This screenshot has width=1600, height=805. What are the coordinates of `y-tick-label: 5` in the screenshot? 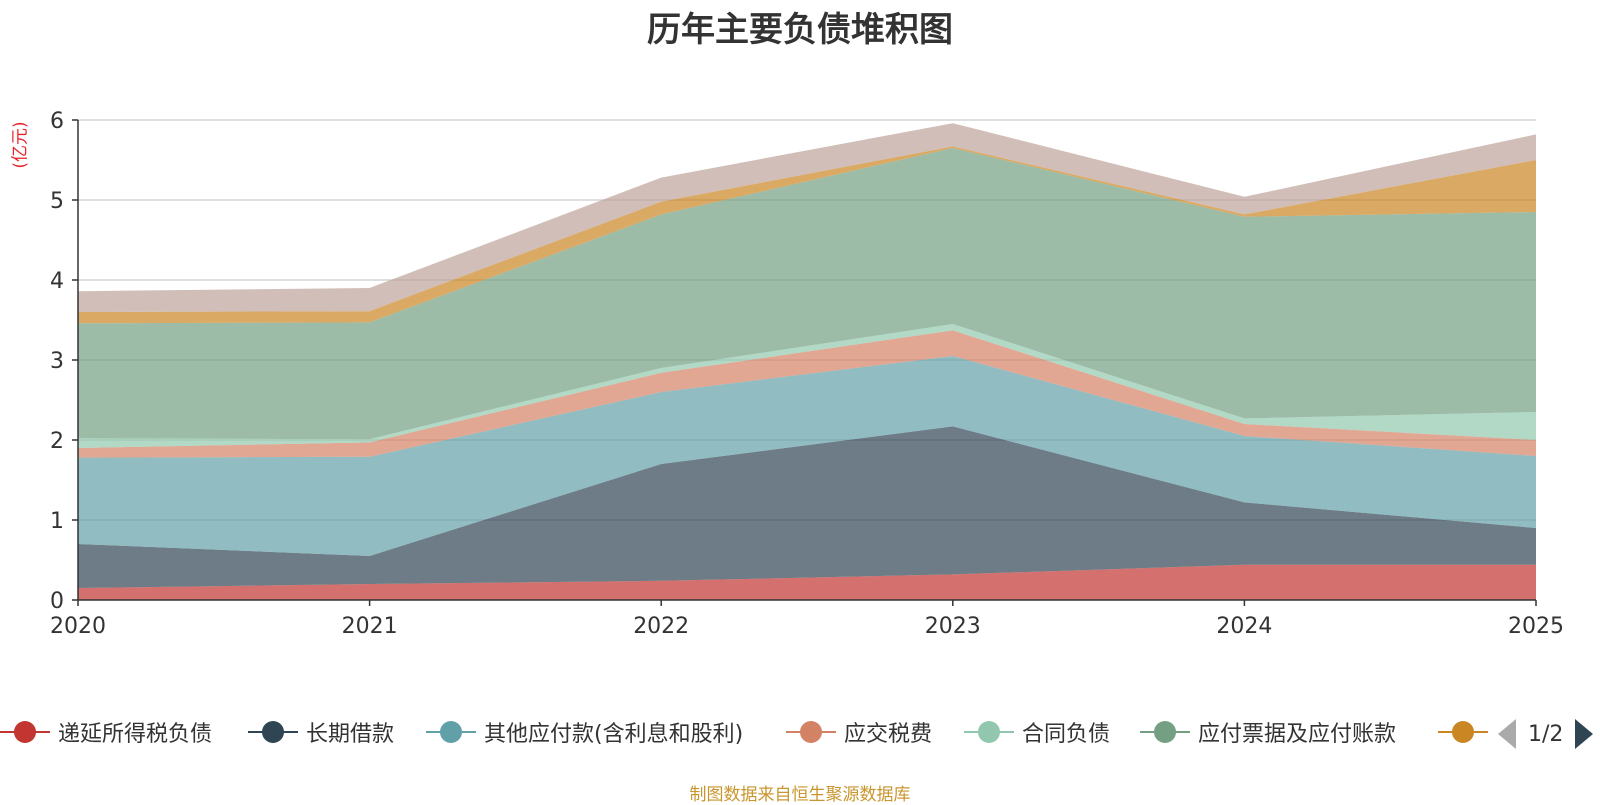 It's located at (57, 201).